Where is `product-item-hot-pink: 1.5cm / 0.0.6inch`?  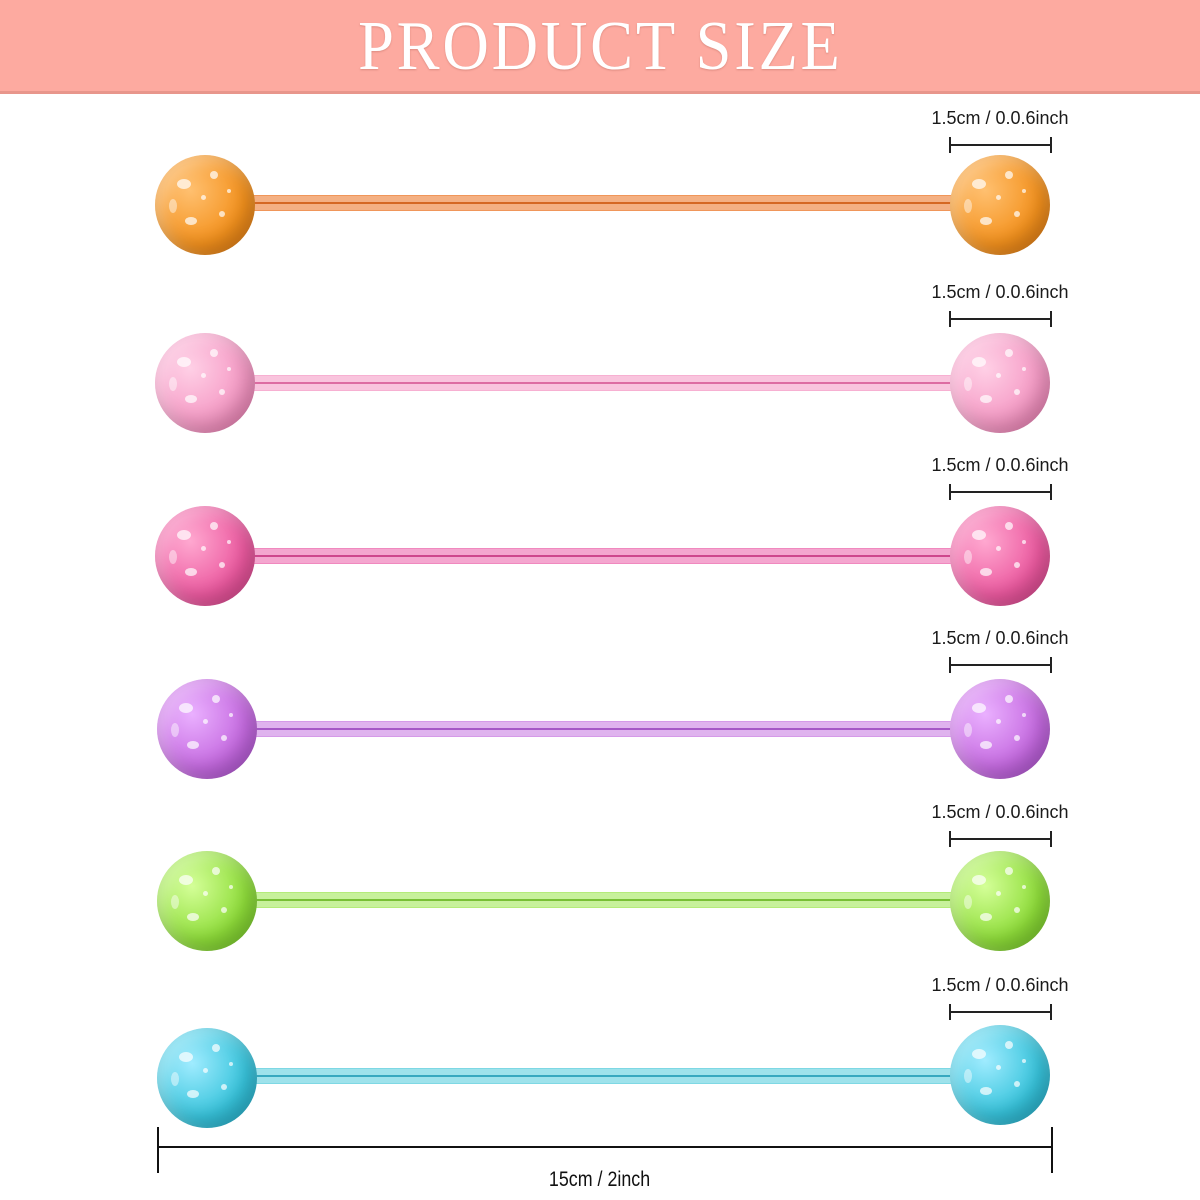 product-item-hot-pink: 1.5cm / 0.0.6inch is located at coordinates (600, 529).